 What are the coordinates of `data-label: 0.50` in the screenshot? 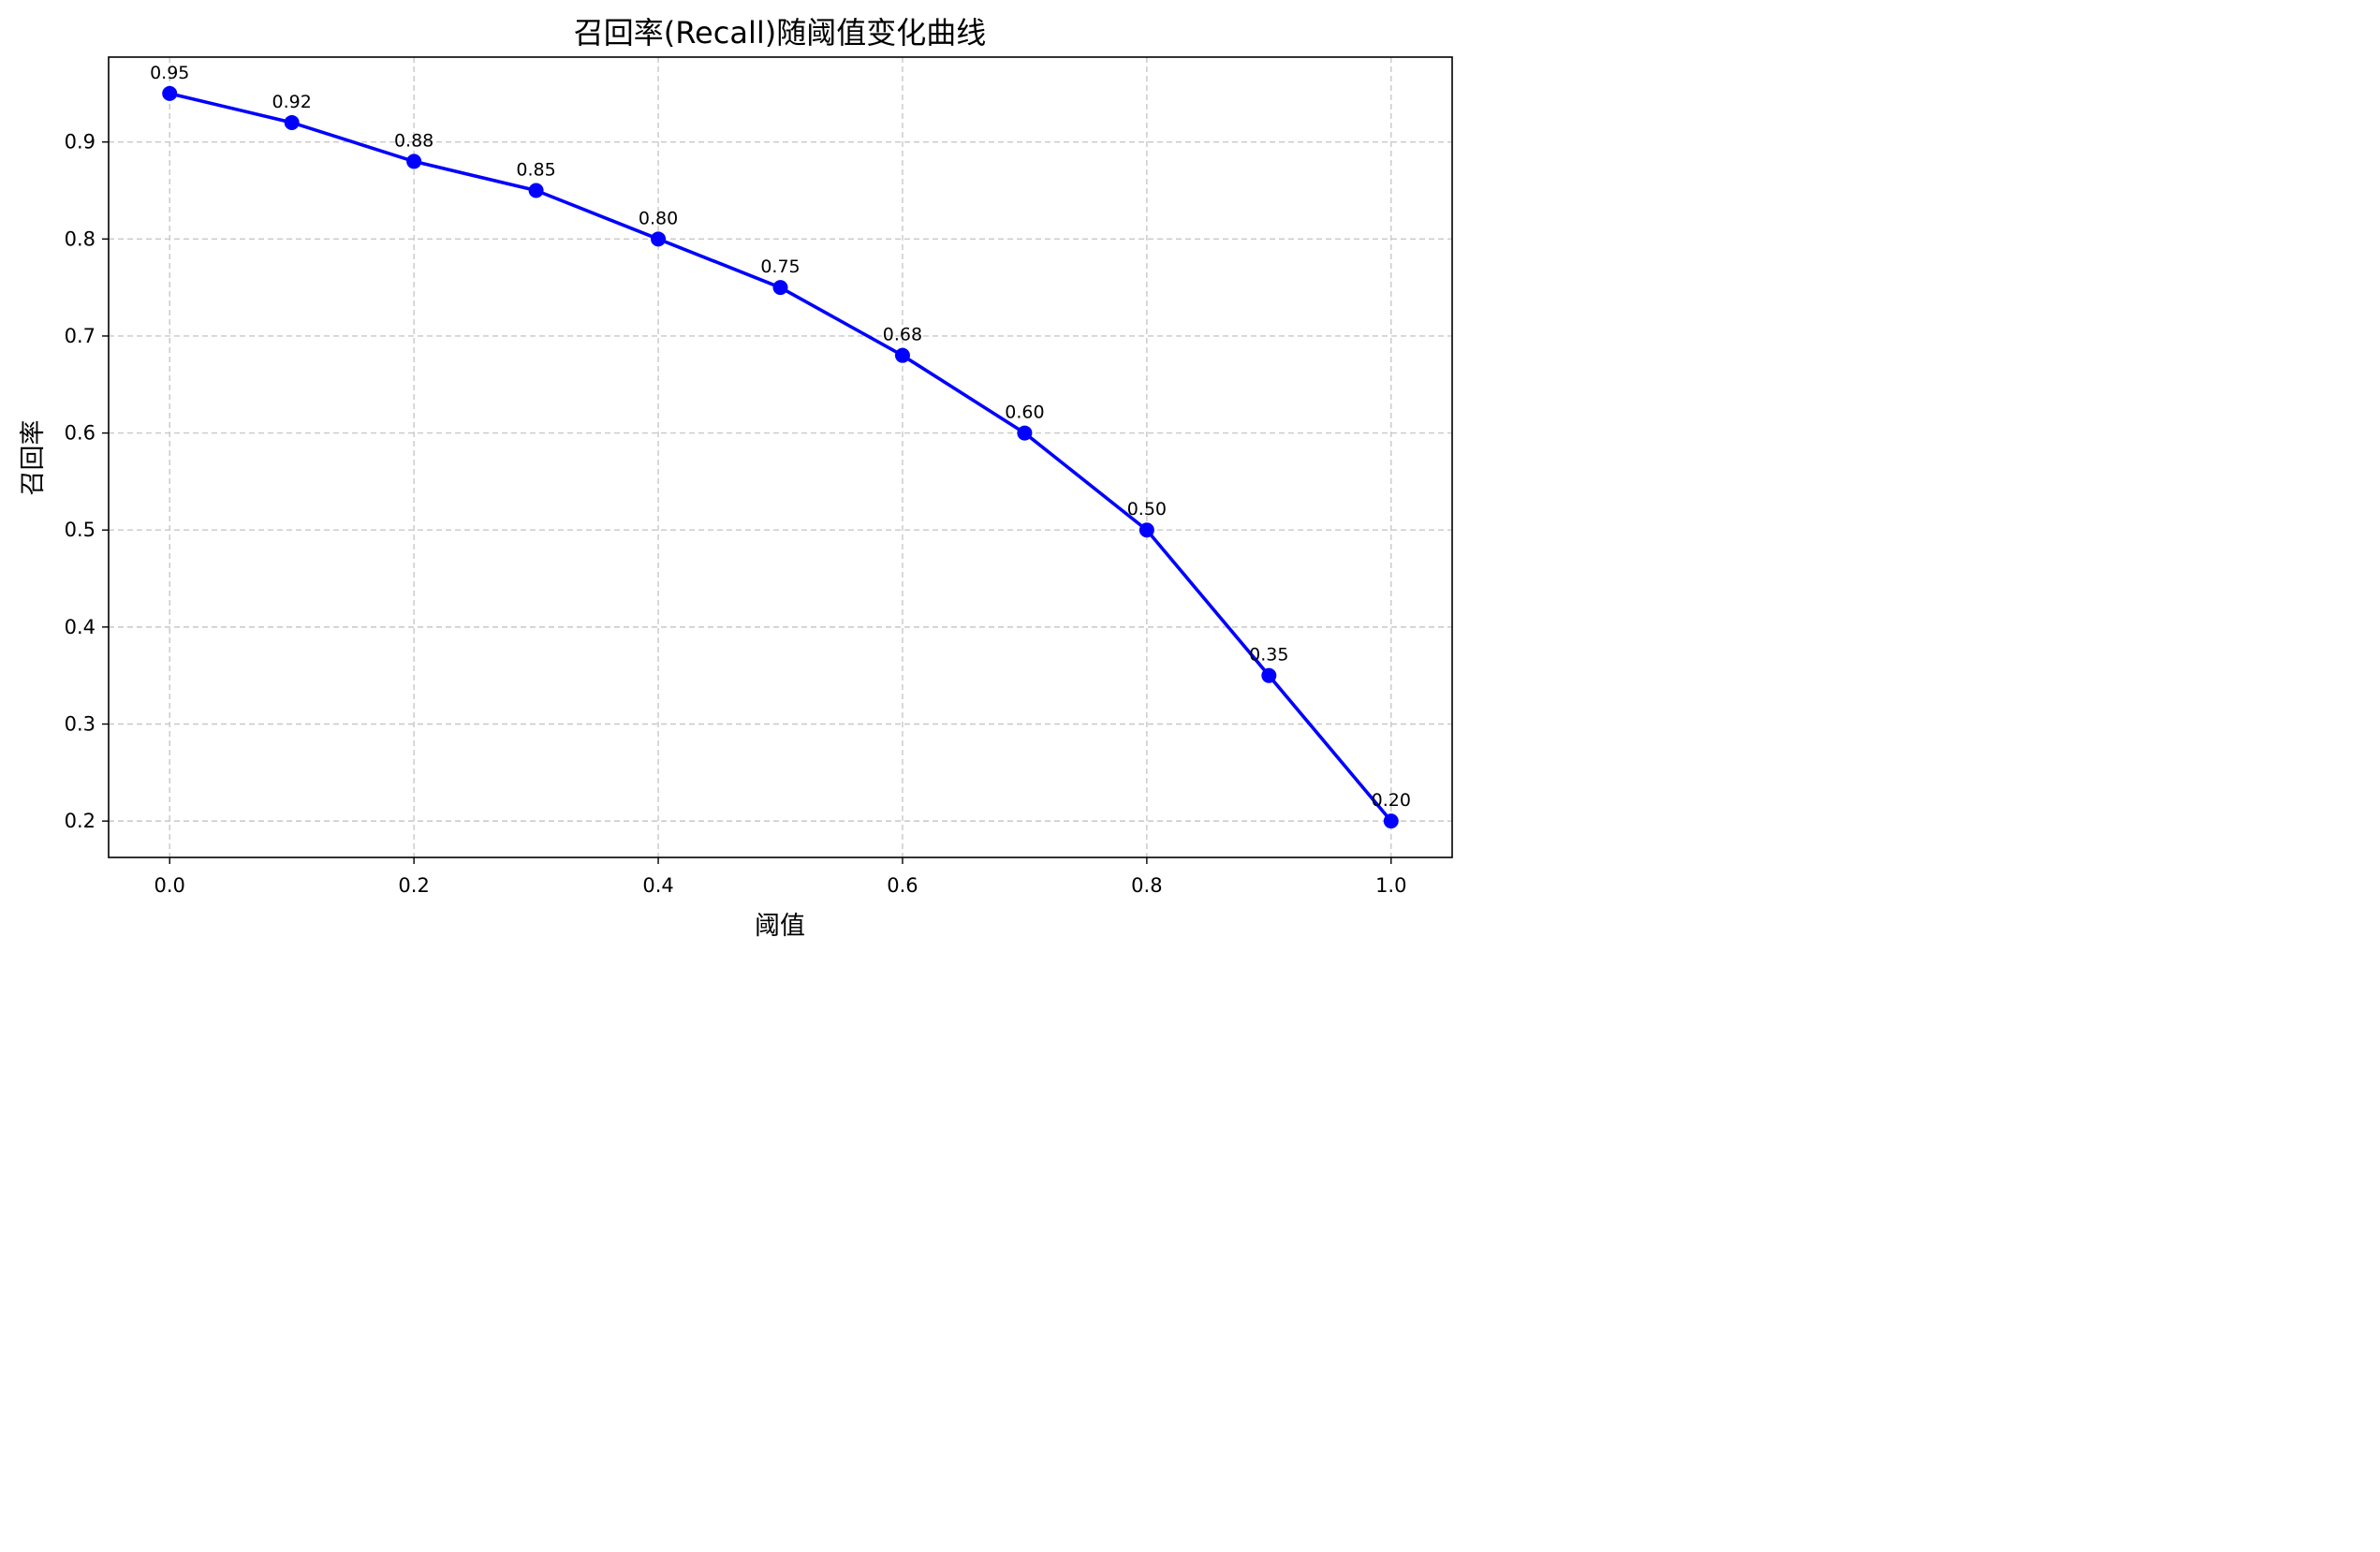 It's located at (1147, 509).